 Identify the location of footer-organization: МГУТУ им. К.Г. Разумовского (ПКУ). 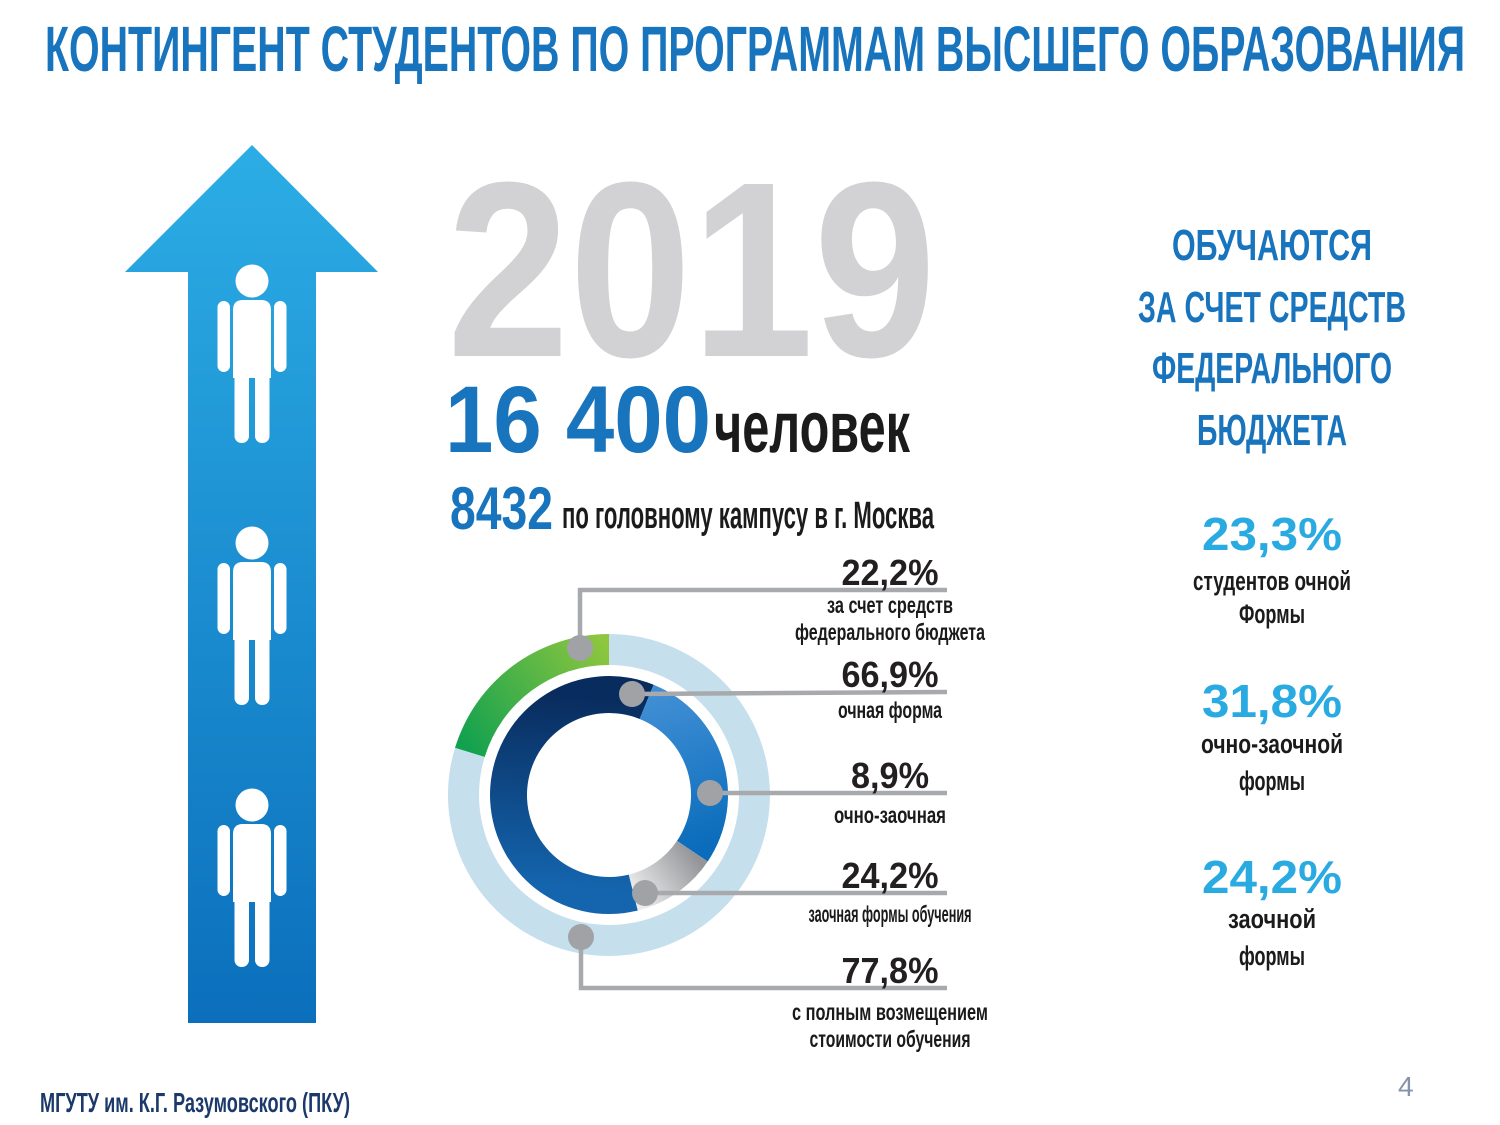
(195, 1102).